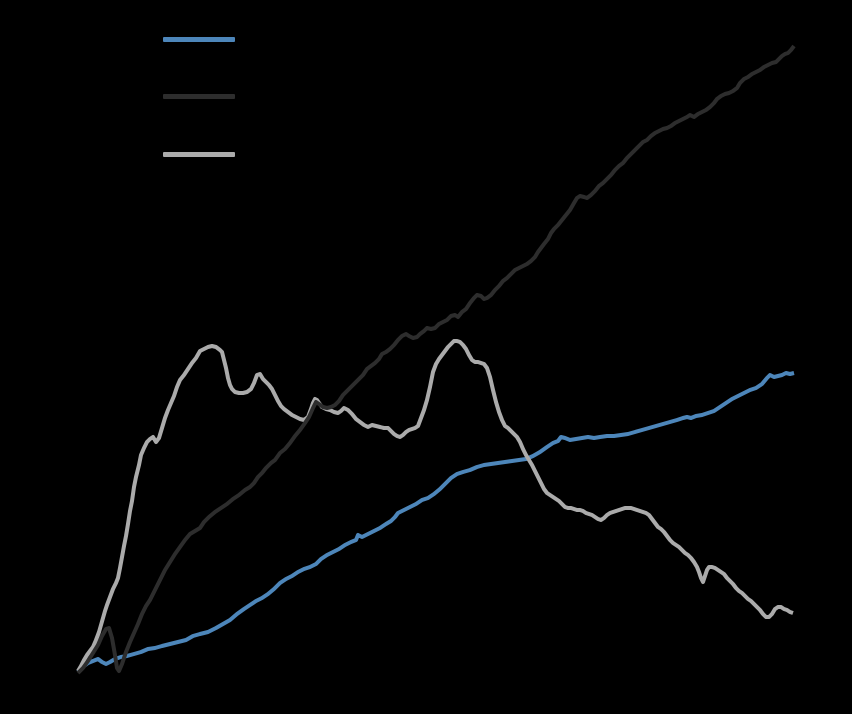 This screenshot has height=714, width=852. I want to click on legend-swatch-series-blue, so click(199, 39).